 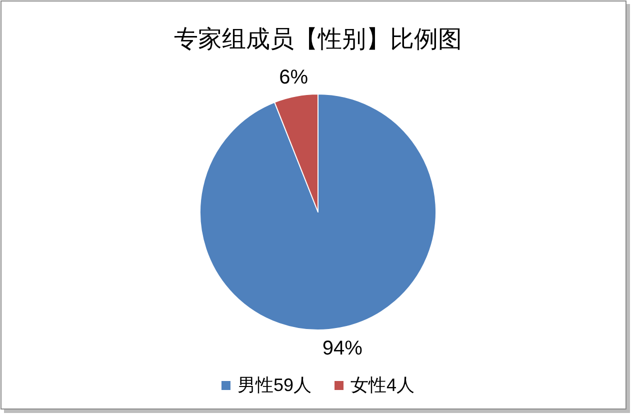 What do you see at coordinates (274, 385) in the screenshot?
I see `legend-label: 男性59人` at bounding box center [274, 385].